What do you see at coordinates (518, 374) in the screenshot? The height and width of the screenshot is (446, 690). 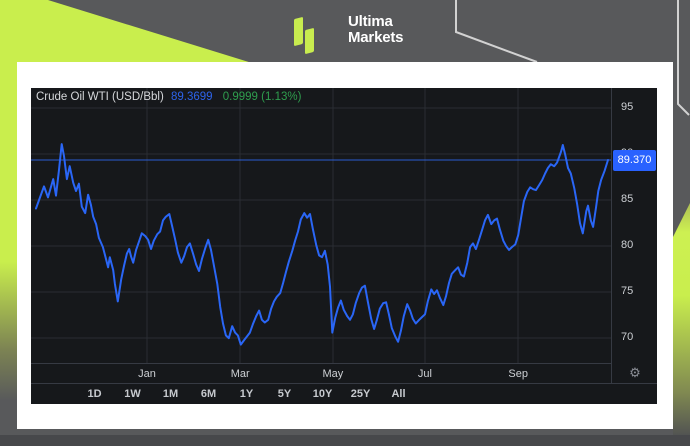 I see `x-axis-label: Sep` at bounding box center [518, 374].